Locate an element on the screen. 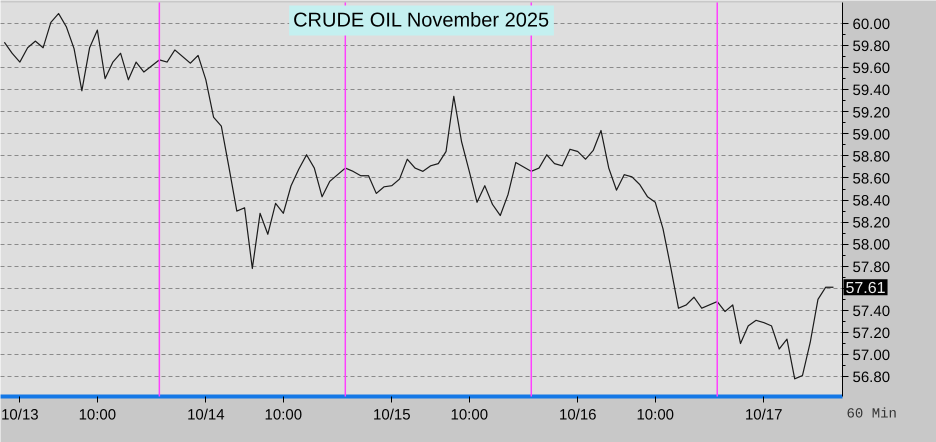 The image size is (936, 442). y-tick-label: 58.00 is located at coordinates (871, 245).